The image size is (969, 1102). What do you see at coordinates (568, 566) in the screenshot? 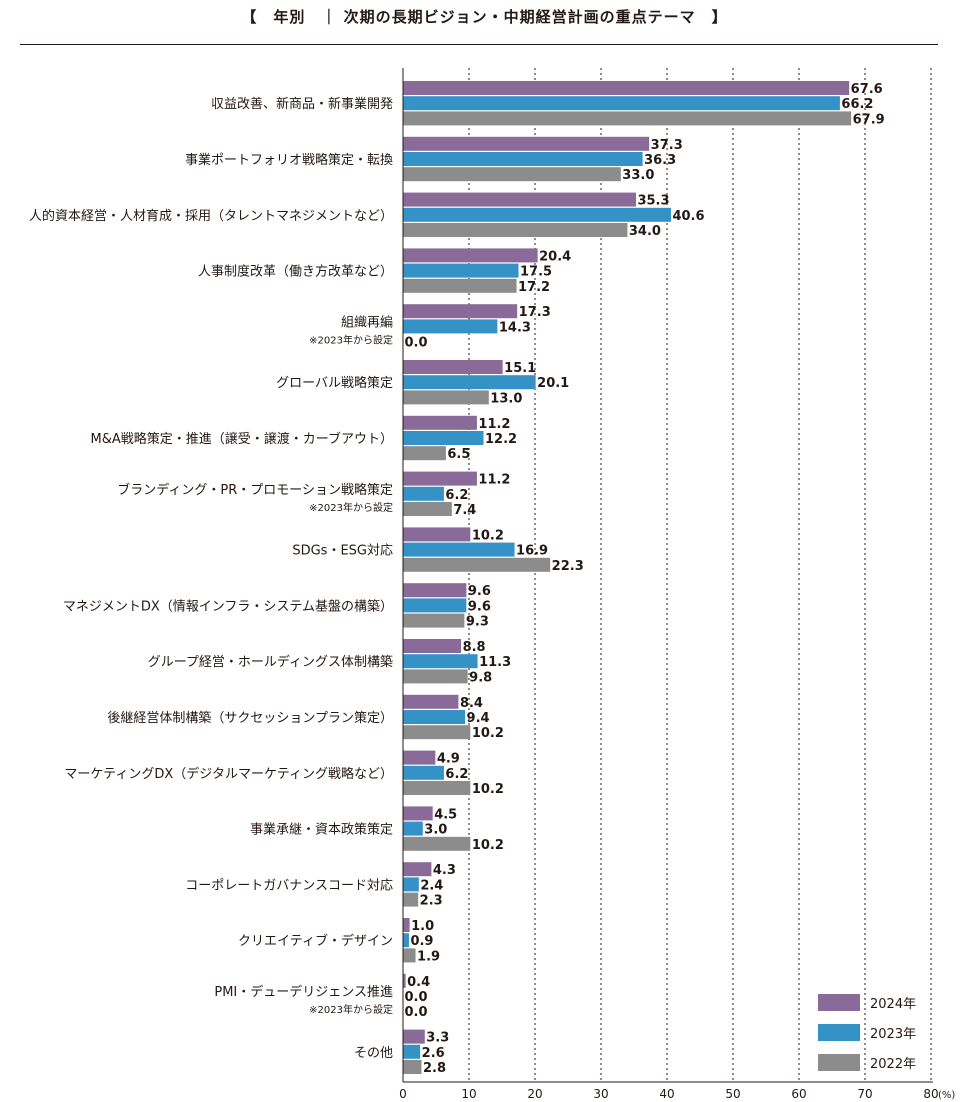
I see `data-label: 22.3` at bounding box center [568, 566].